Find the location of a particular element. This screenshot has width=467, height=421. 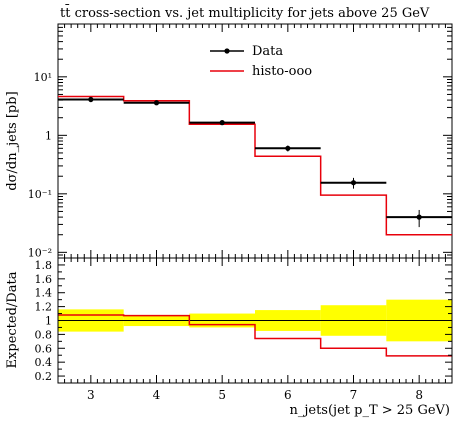

ratio-y-tick-label: 1.4 is located at coordinates (44, 293).